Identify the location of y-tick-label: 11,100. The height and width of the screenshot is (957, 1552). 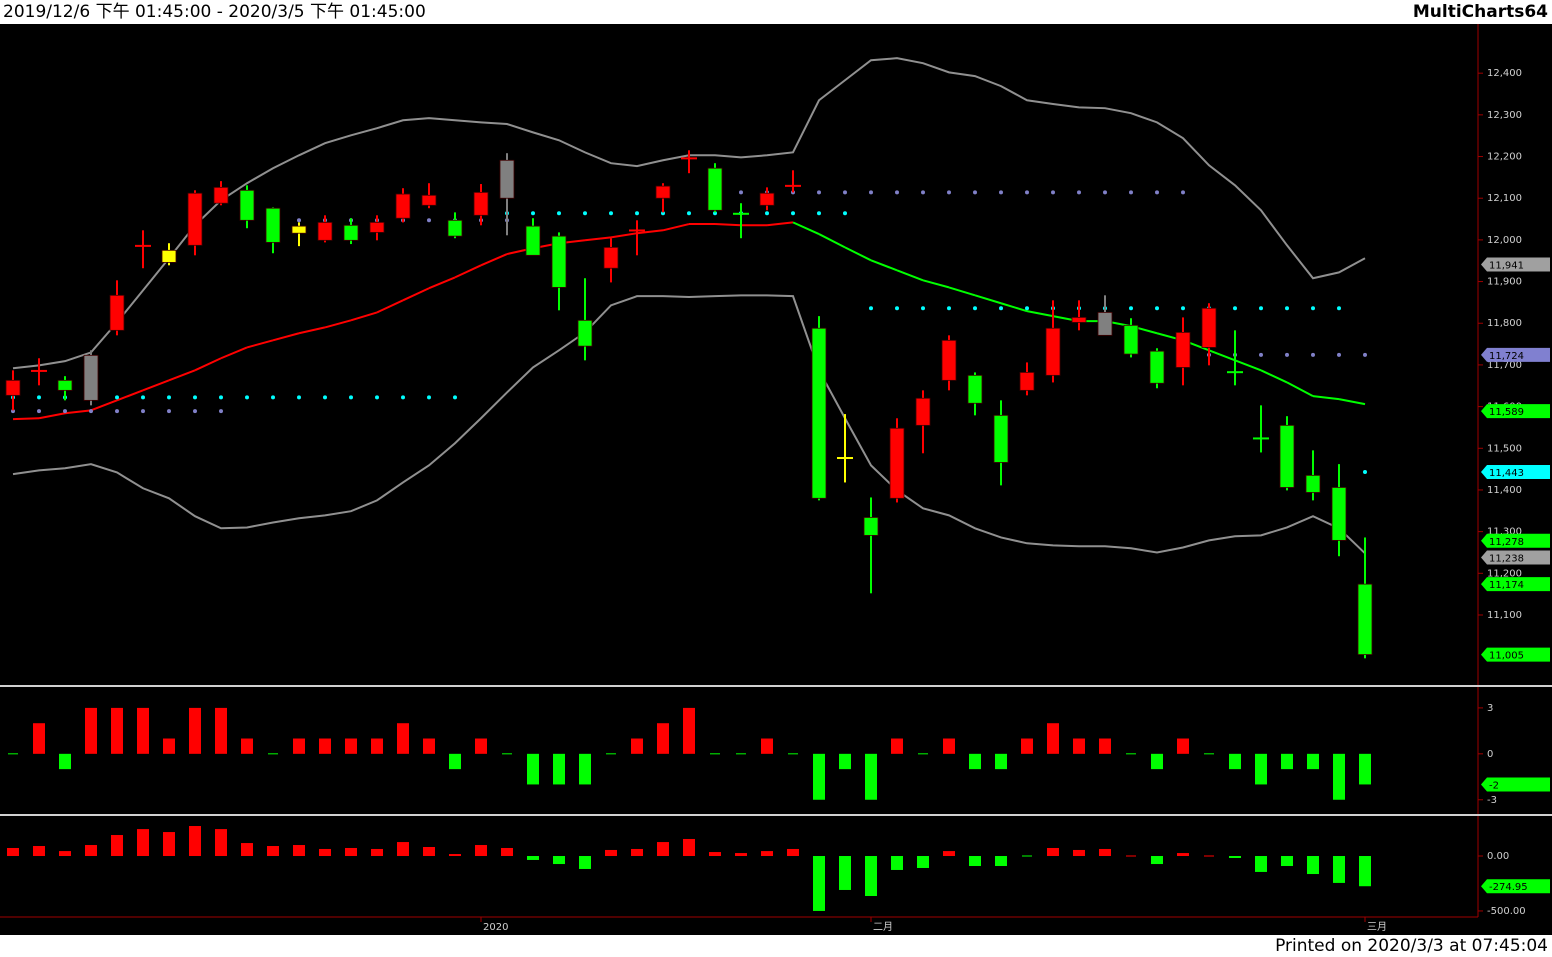
(1504, 615).